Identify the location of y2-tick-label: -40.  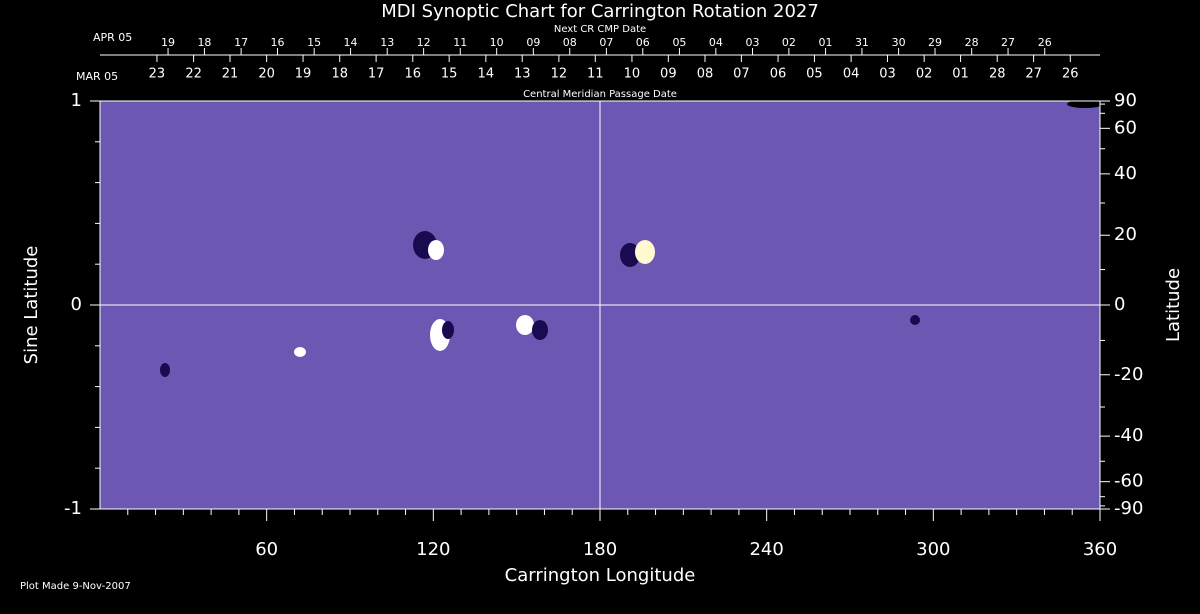
(1128, 435).